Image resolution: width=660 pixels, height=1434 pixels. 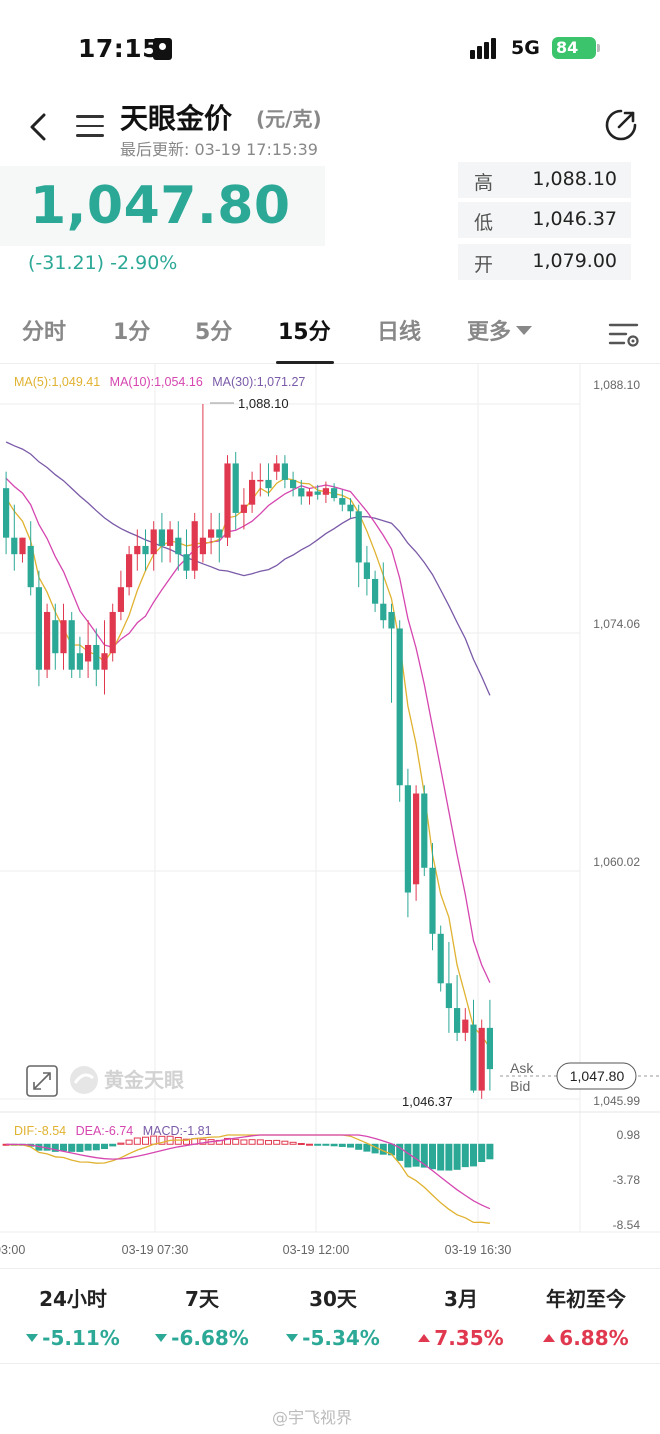 I want to click on tab-more: 更多, so click(x=500, y=330).